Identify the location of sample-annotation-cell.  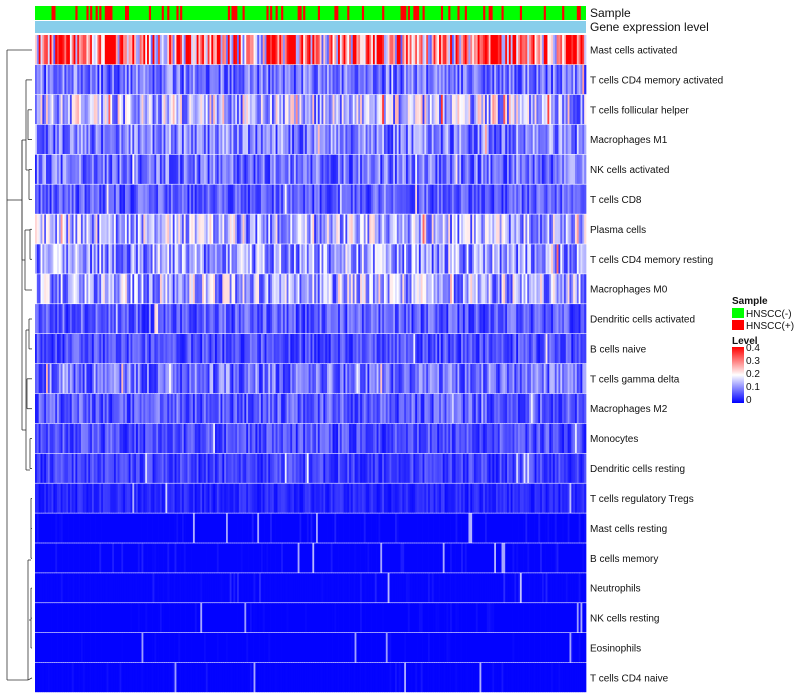
(87, 13).